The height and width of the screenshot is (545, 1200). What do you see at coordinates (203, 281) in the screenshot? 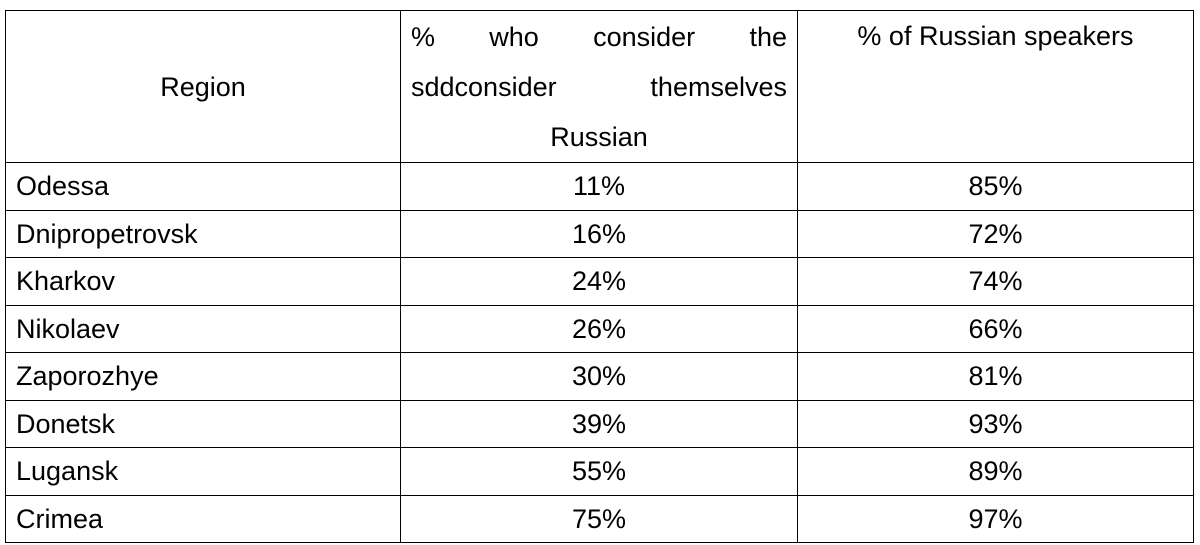
I see `table-cell: Kharkov` at bounding box center [203, 281].